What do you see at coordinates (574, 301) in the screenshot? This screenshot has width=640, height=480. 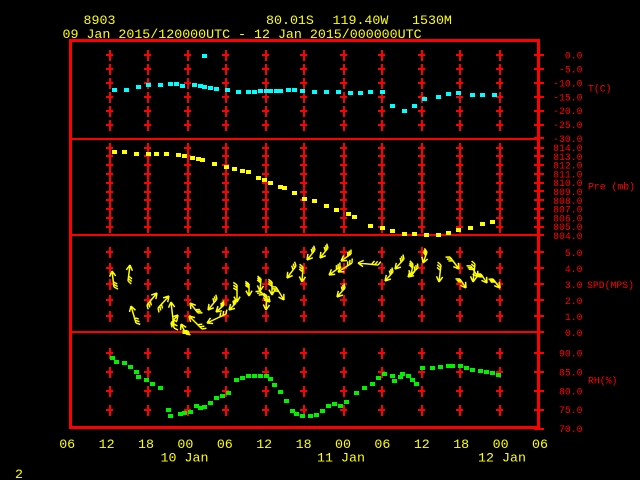 I see `svg-text: 2.0` at bounding box center [574, 301].